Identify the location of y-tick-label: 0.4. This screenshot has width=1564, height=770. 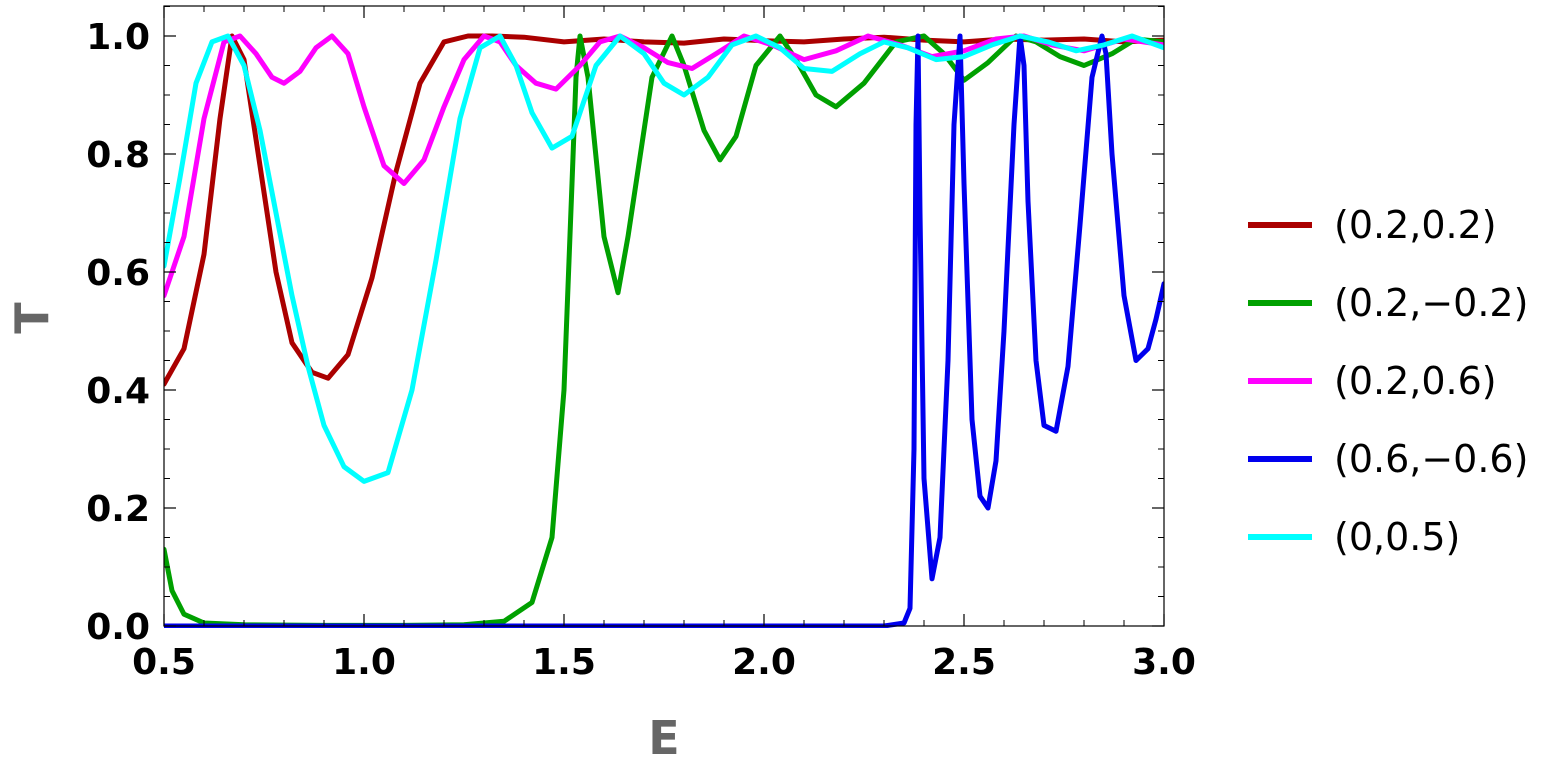
(118, 391).